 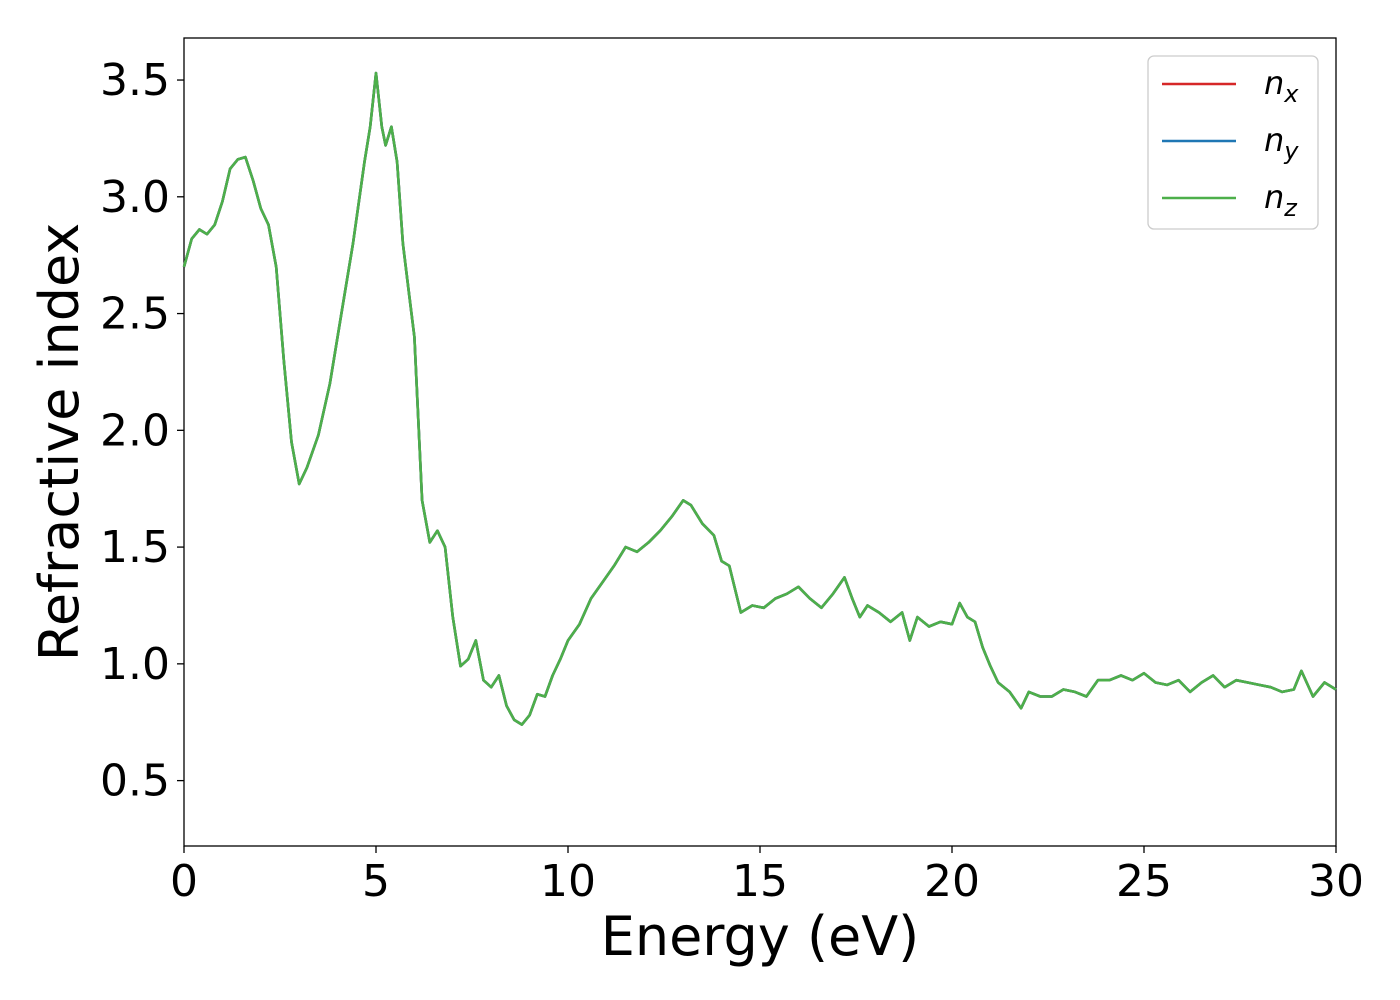 I want to click on x-tick-label: 5, so click(x=376, y=881).